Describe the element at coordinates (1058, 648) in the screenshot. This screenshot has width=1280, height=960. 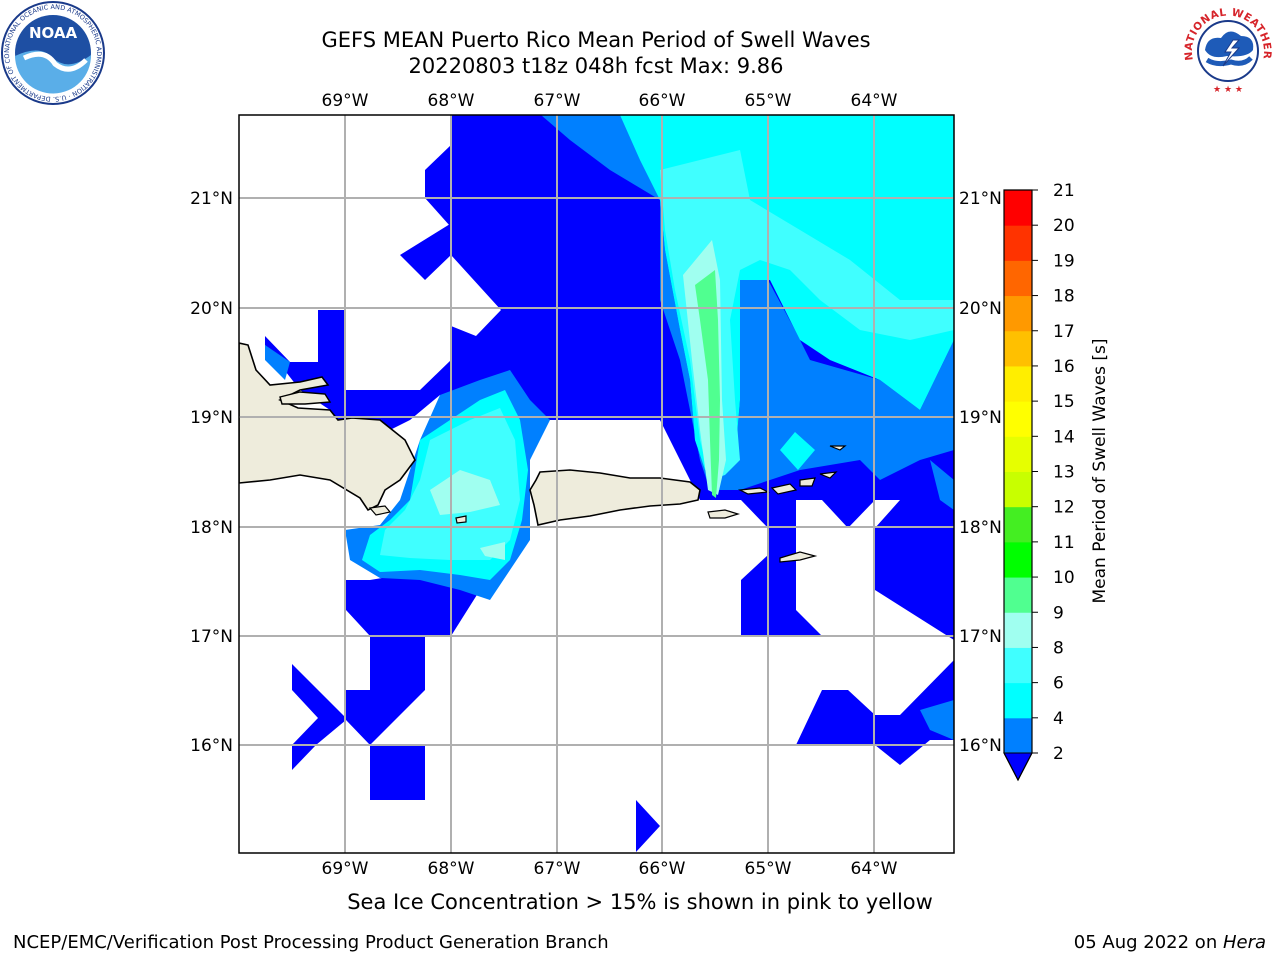
I see `colorbar-tick-label: 8` at that location.